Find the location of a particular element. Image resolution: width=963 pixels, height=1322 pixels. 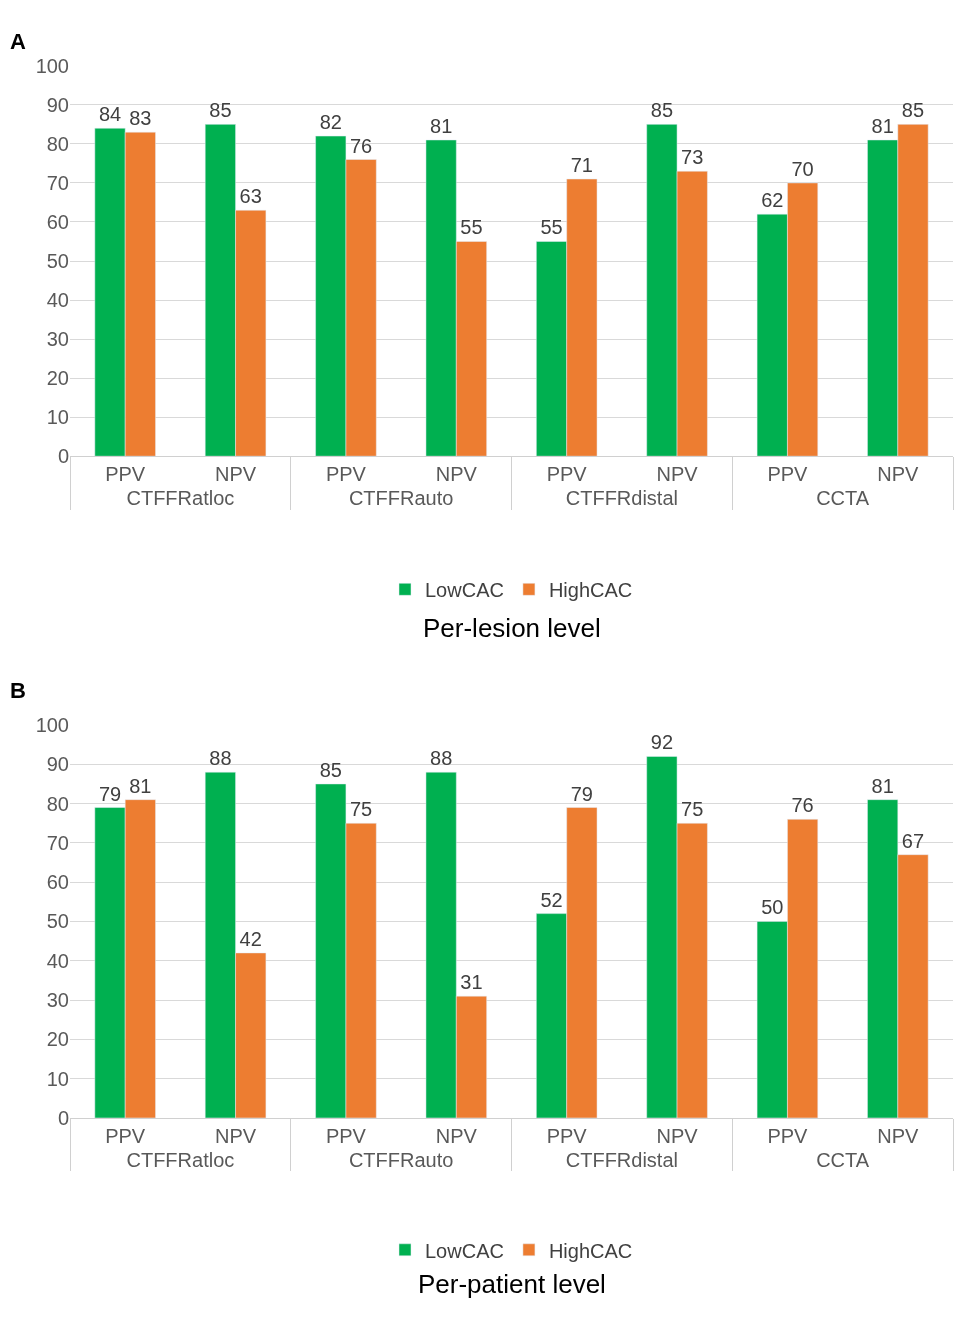

data-label: 63 is located at coordinates (250, 196).